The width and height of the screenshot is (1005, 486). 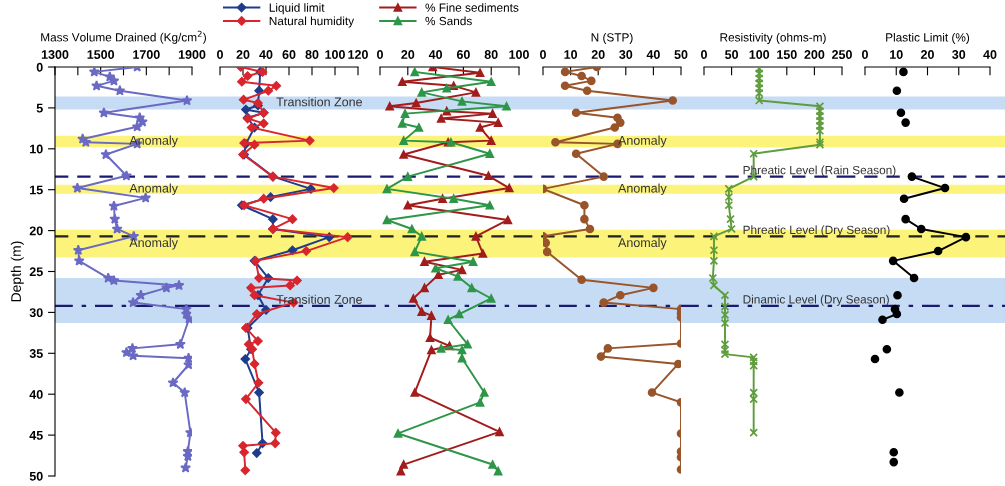 What do you see at coordinates (36, 313) in the screenshot?
I see `y-tick-label: 30` at bounding box center [36, 313].